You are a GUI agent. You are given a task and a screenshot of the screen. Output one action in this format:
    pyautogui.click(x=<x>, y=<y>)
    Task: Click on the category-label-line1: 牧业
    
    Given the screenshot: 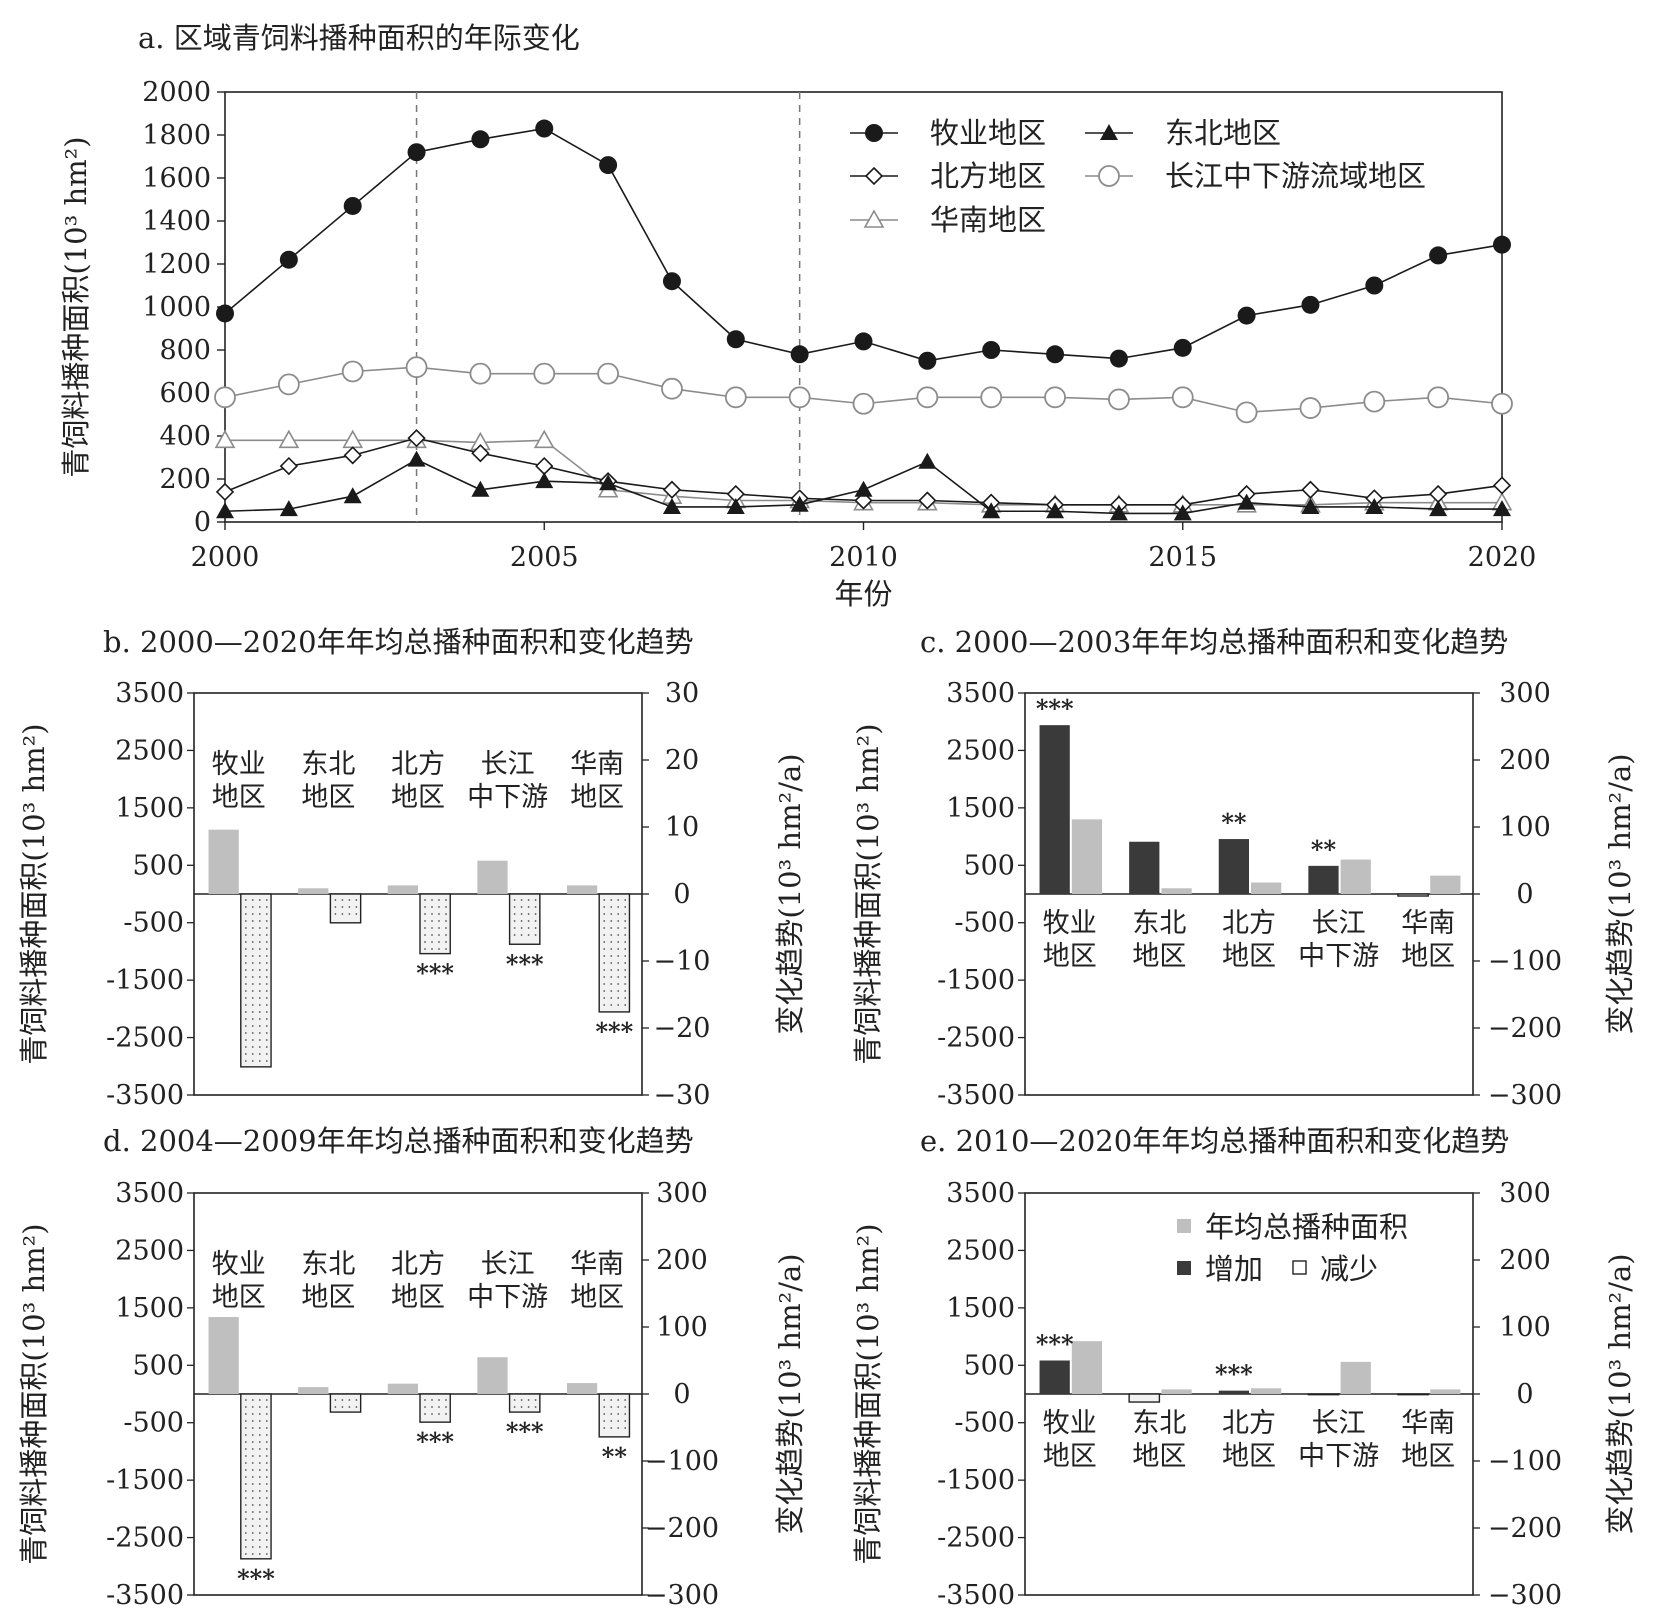 What is the action you would take?
    pyautogui.click(x=1070, y=923)
    